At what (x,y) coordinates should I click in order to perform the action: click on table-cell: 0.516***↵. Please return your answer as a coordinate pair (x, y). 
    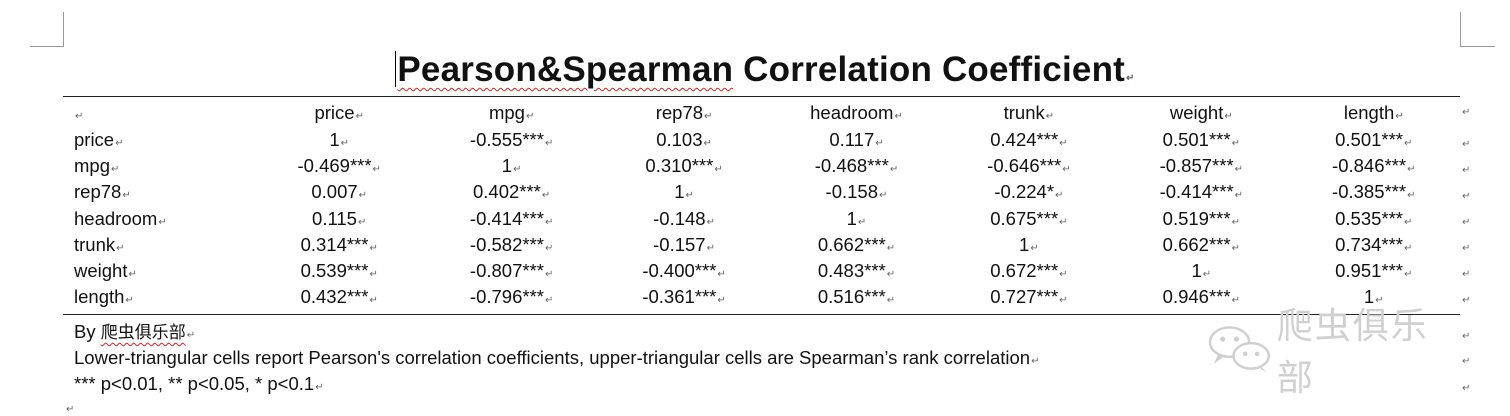
    Looking at the image, I should click on (856, 297).